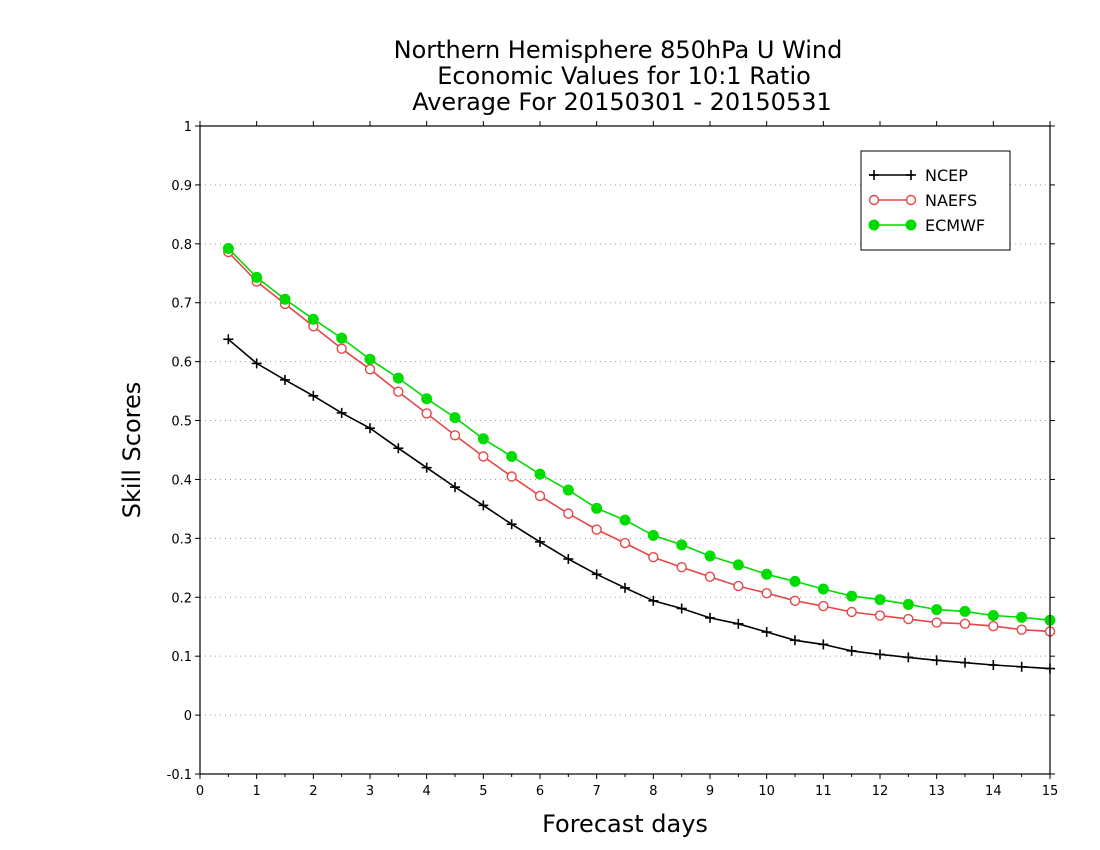 The width and height of the screenshot is (1100, 850). I want to click on title-line-2: Economic Values for 10:1 Ratio, so click(624, 76).